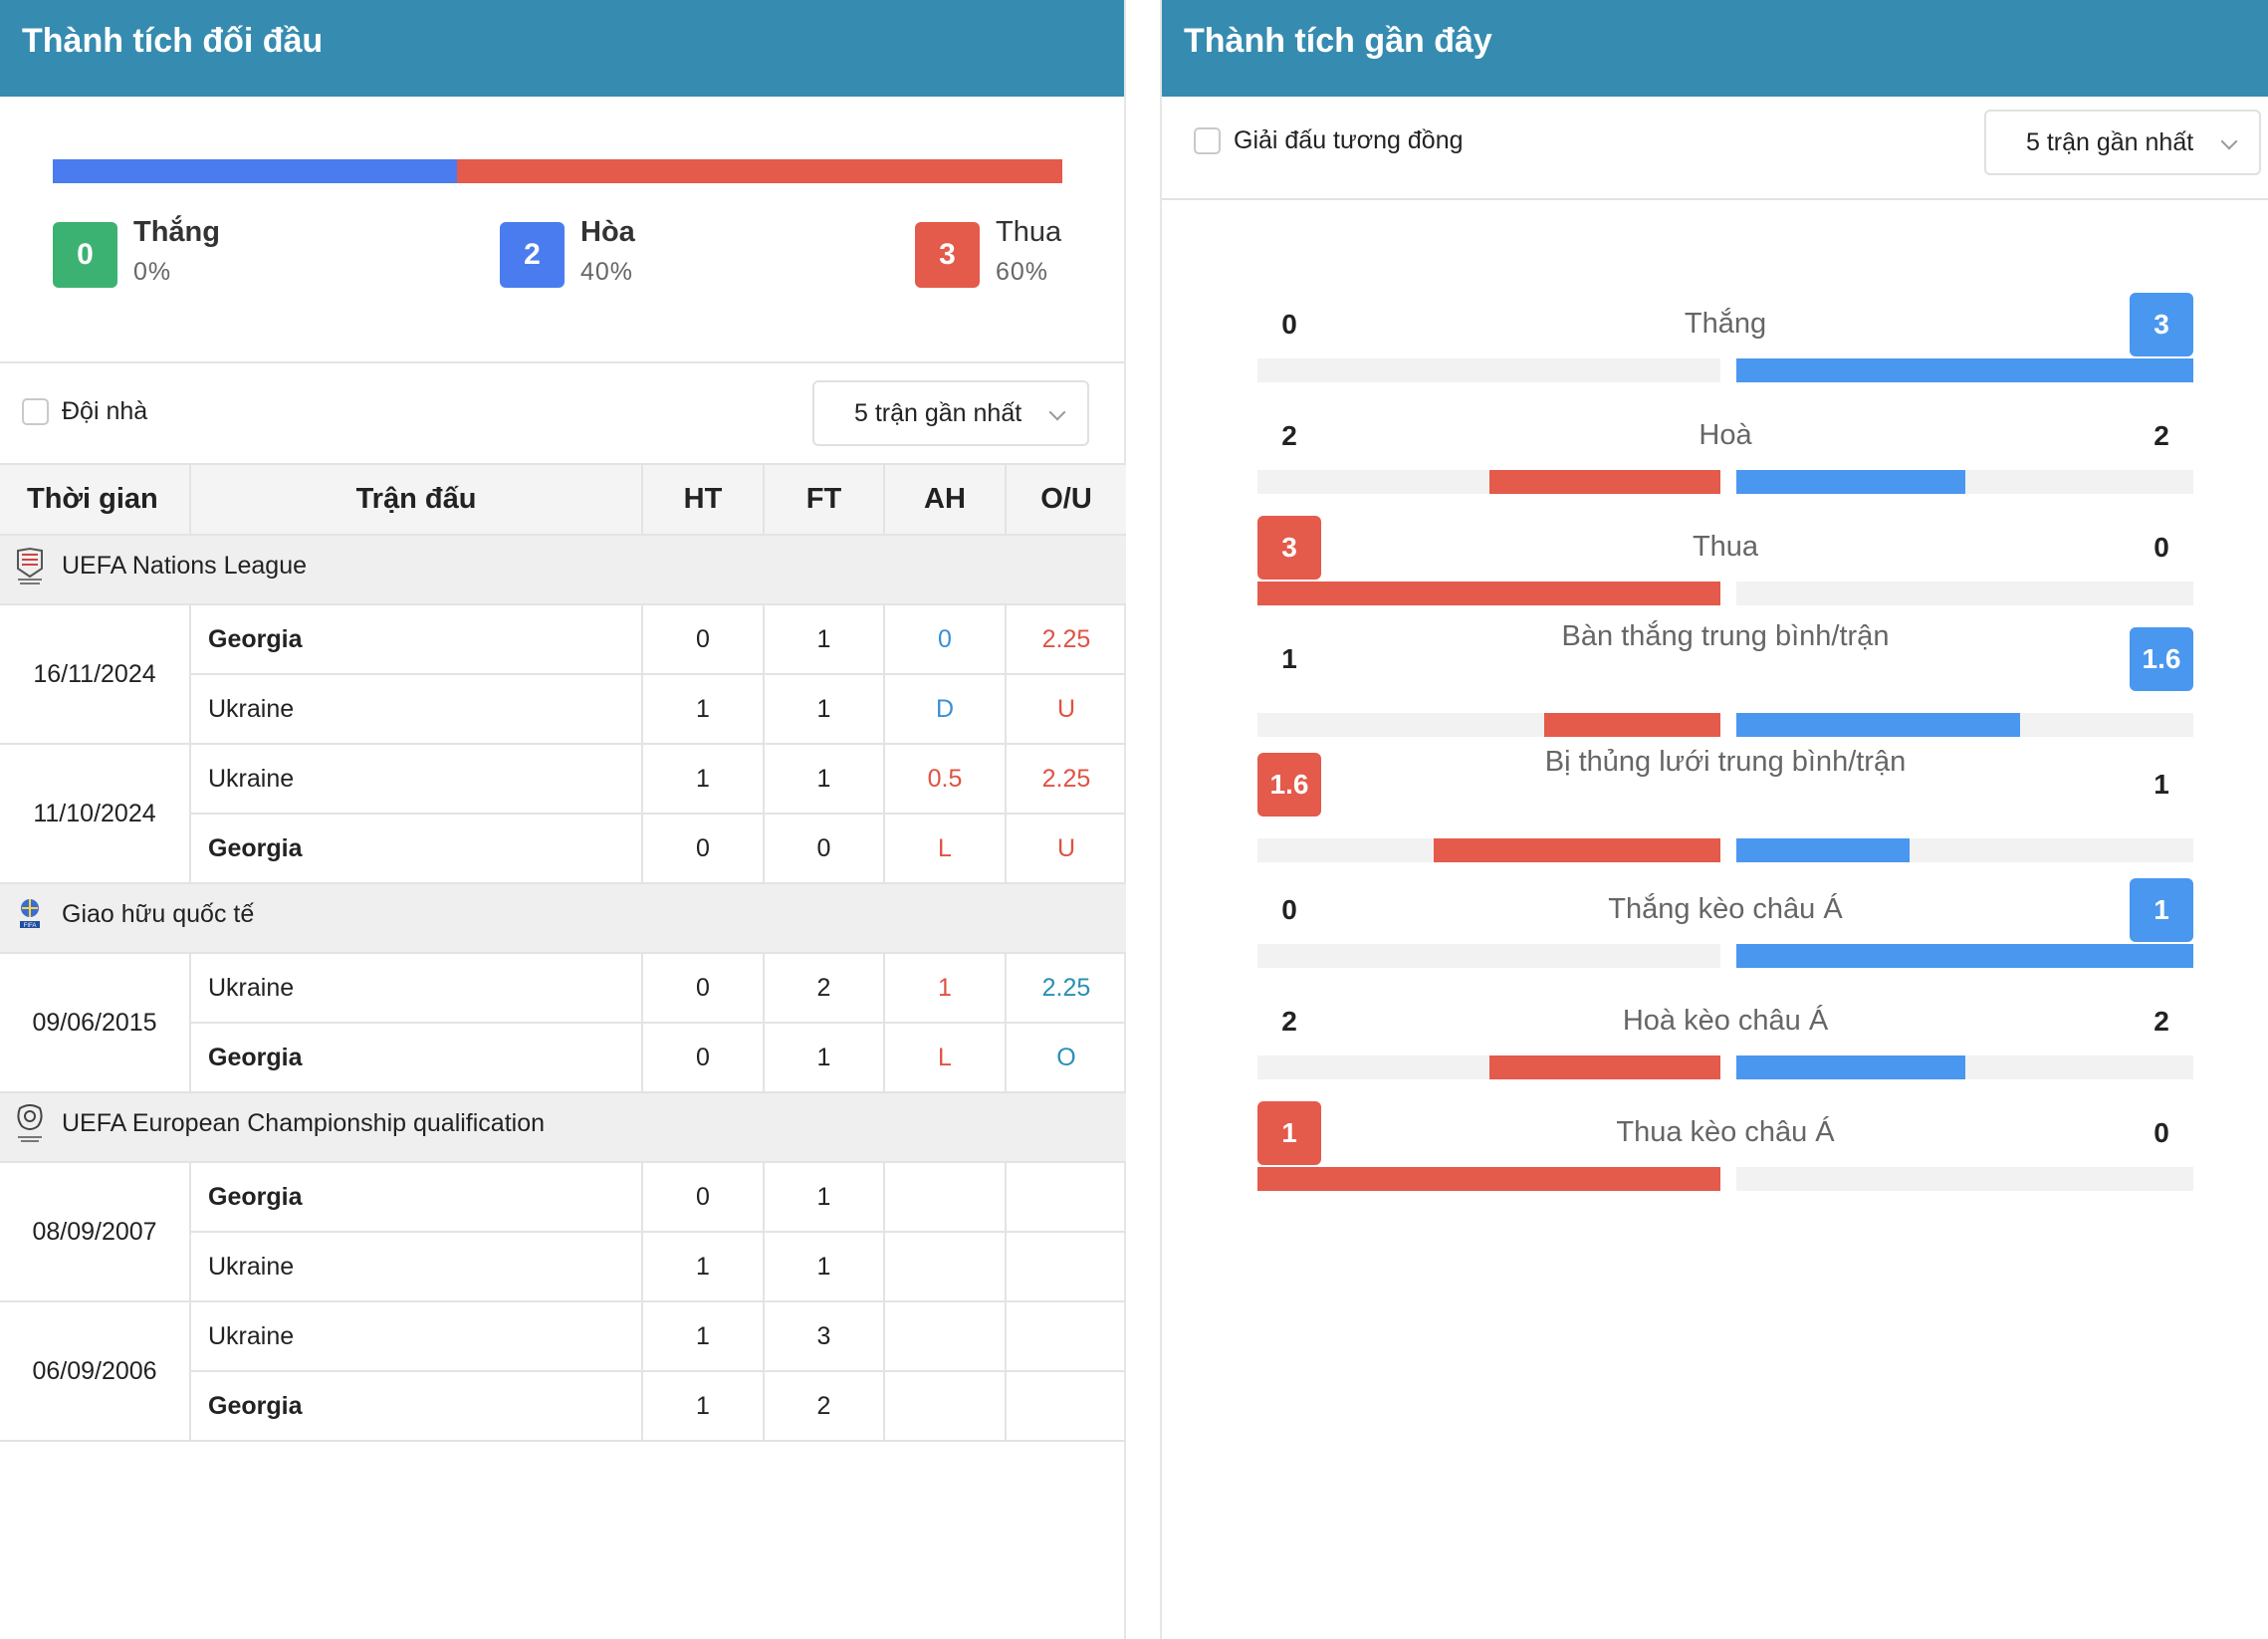 The image size is (2268, 1639). I want to click on match-count-select-value: 5 trận gần nhất, so click(938, 413).